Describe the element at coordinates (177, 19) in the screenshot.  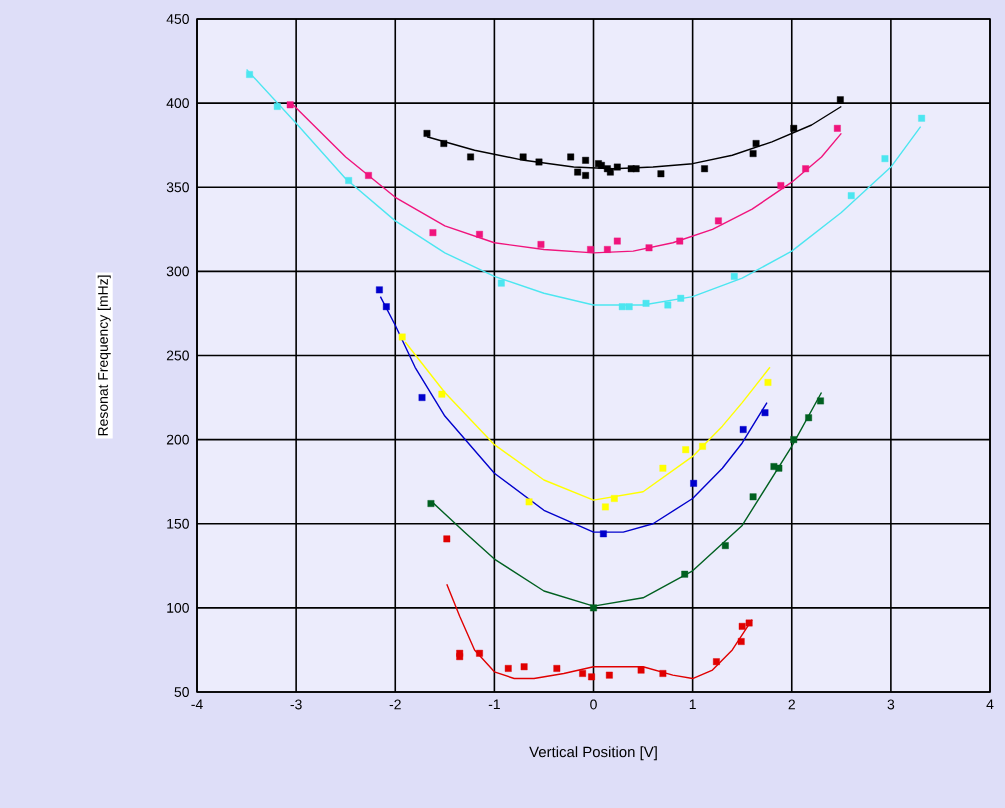
I see `y-tick-label: 450` at that location.